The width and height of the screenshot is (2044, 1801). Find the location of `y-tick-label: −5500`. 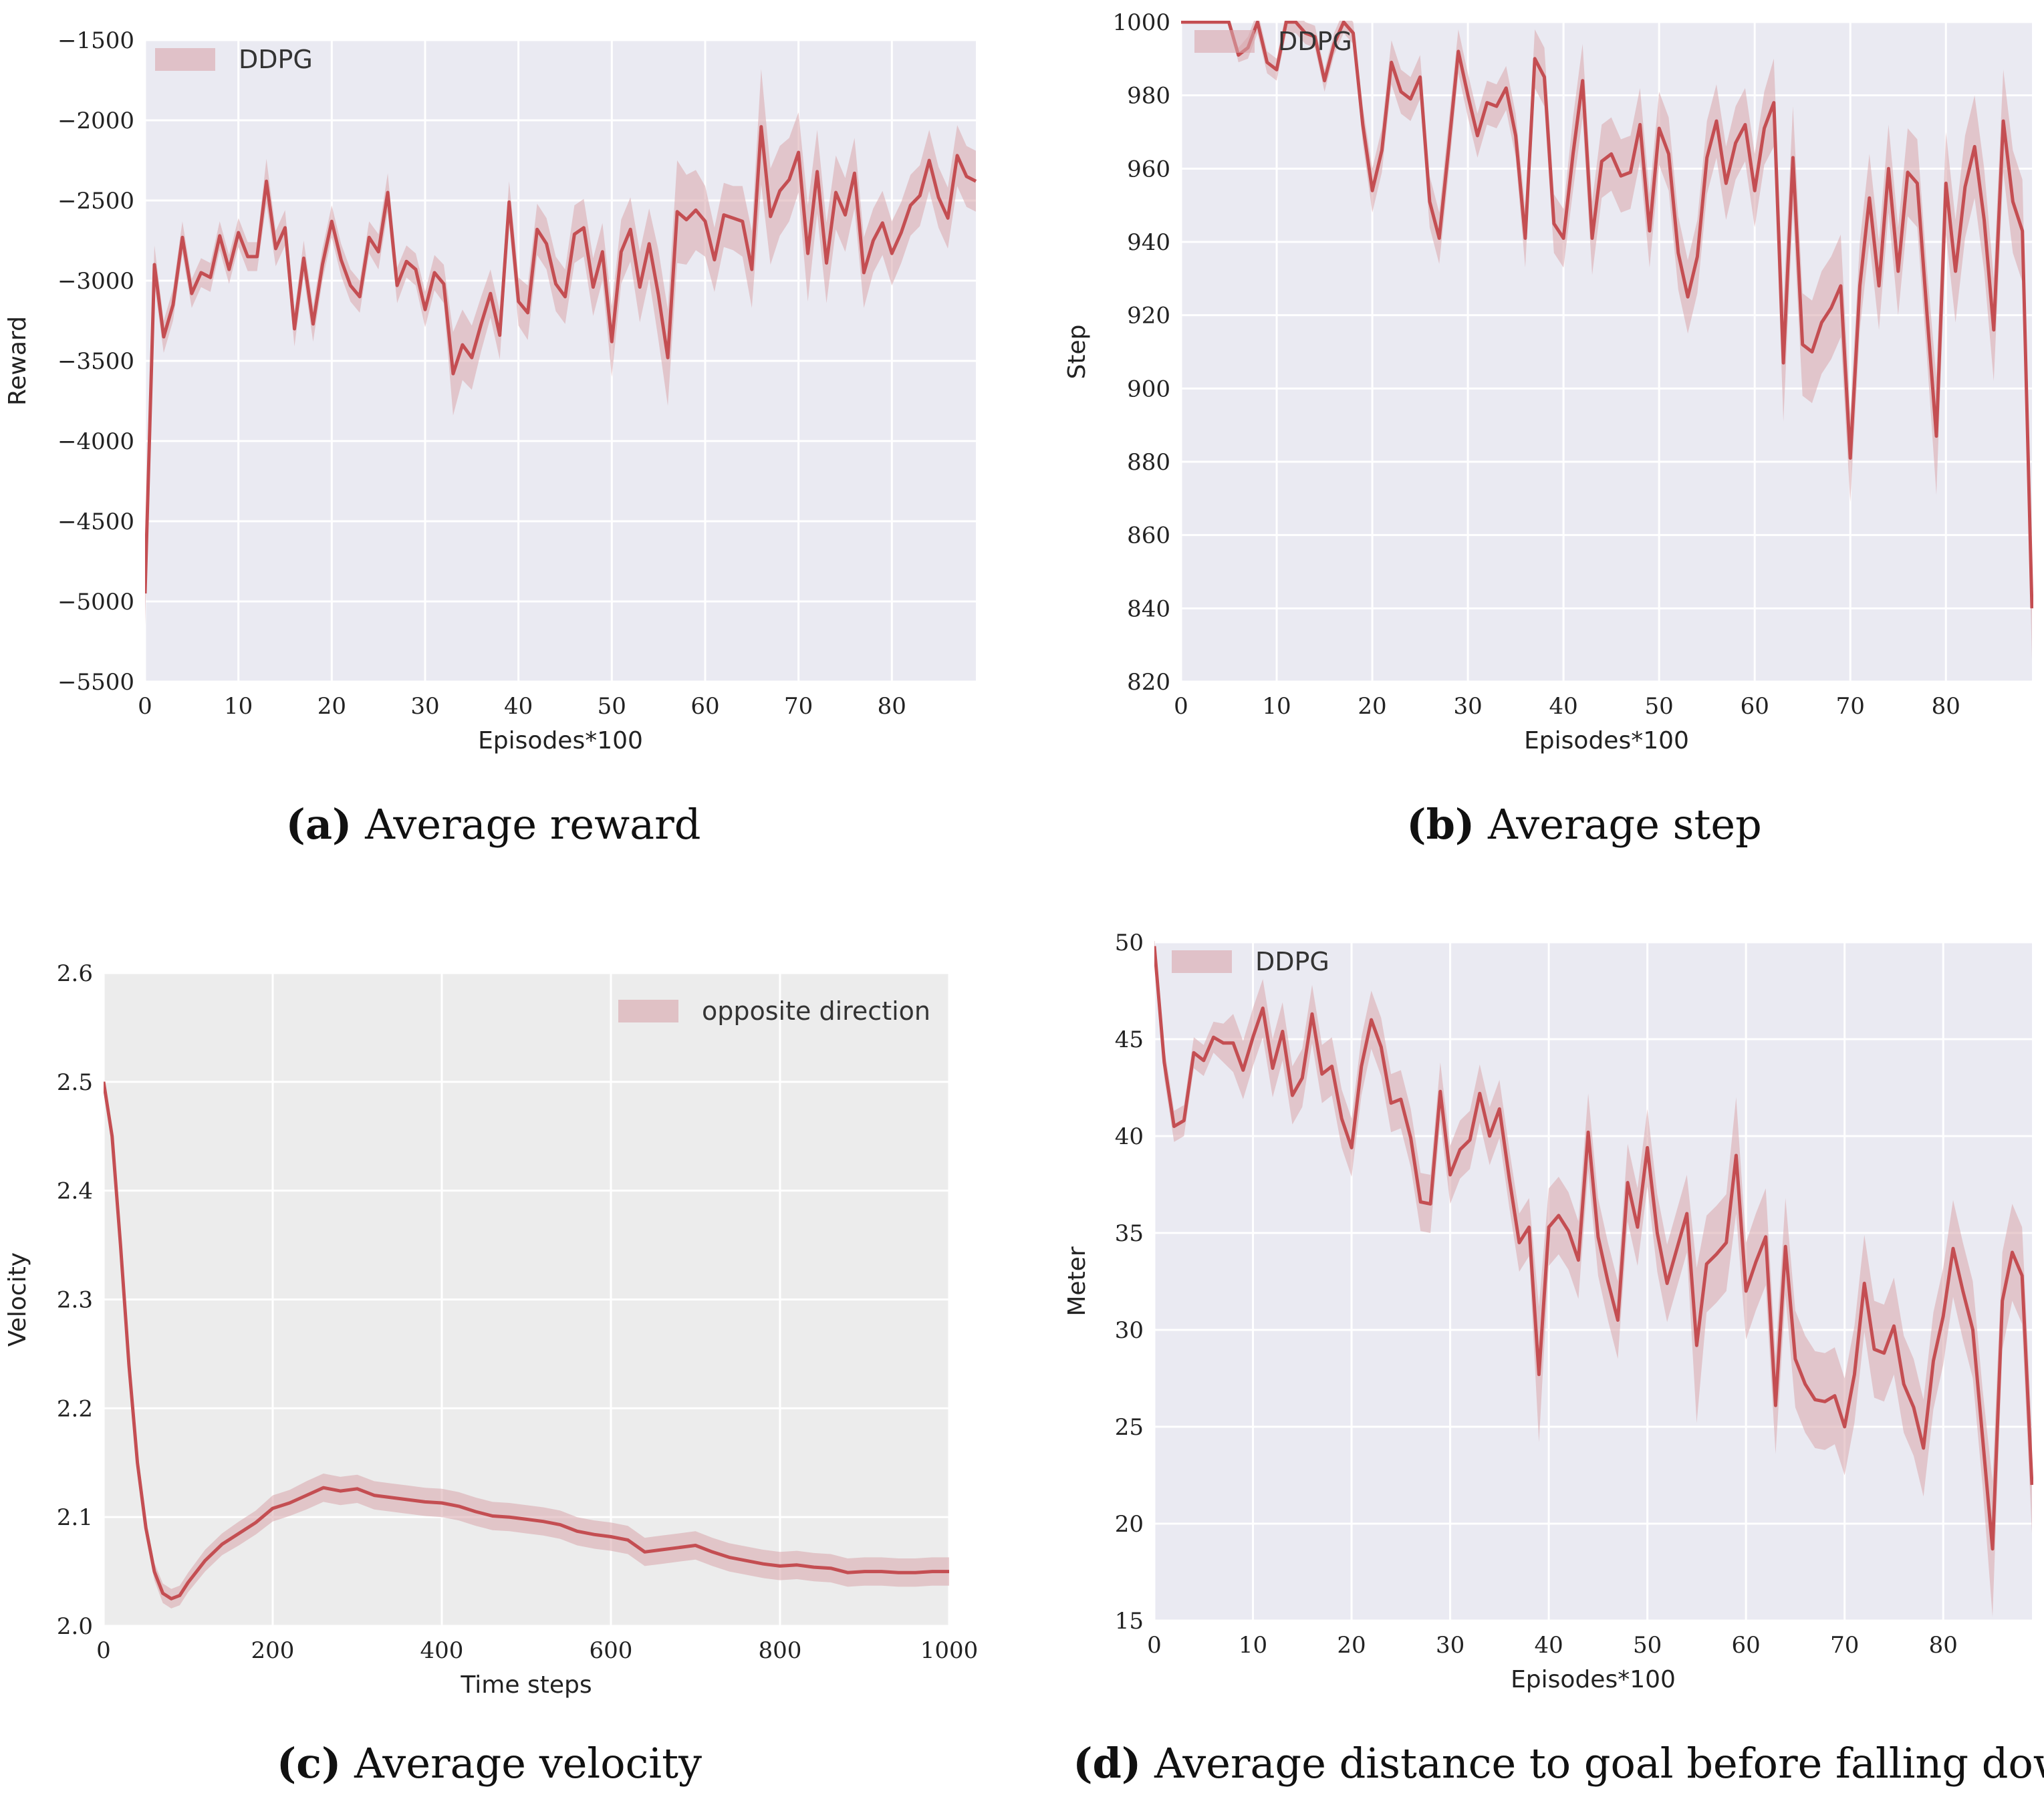

y-tick-label: −5500 is located at coordinates (95, 682).